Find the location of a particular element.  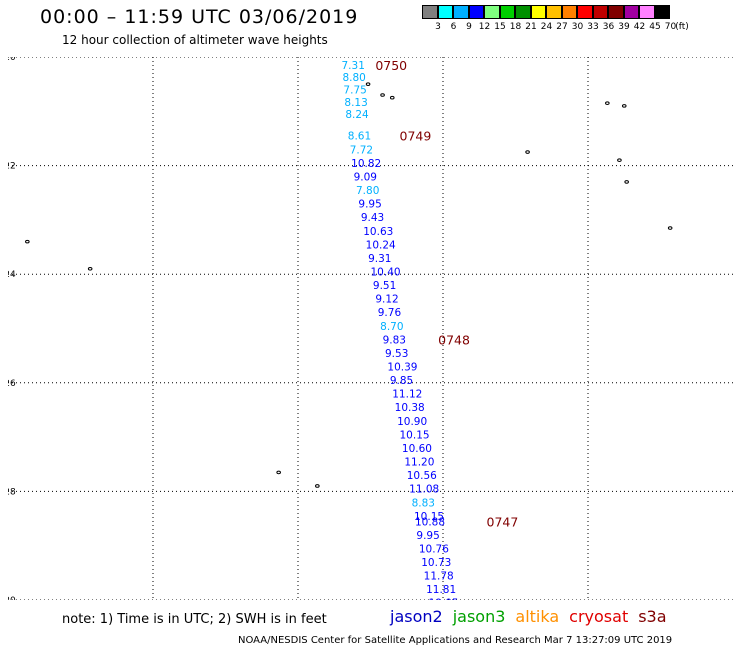

satellite-jason2-label: jason2 is located at coordinates (416, 616).